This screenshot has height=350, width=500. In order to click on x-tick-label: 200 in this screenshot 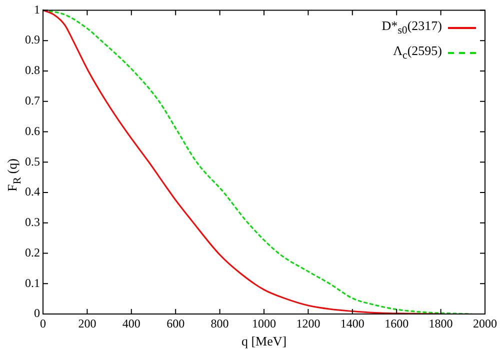, I will do `click(87, 323)`.